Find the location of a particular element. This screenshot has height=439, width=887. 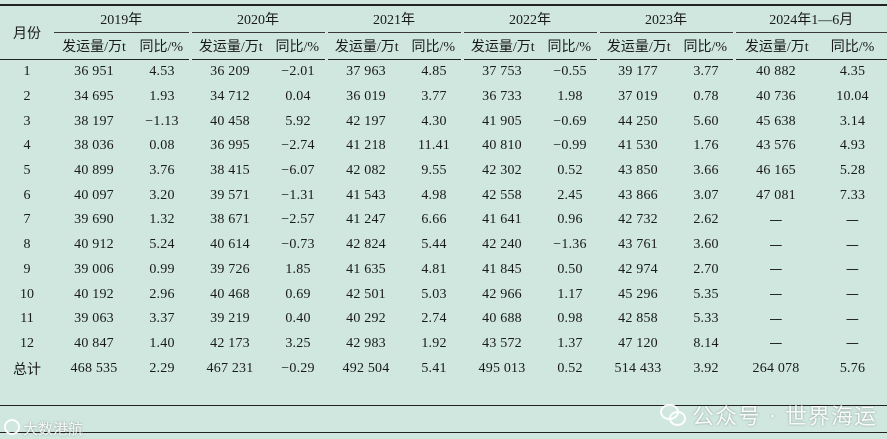

total-label: 总计 is located at coordinates (27, 371).